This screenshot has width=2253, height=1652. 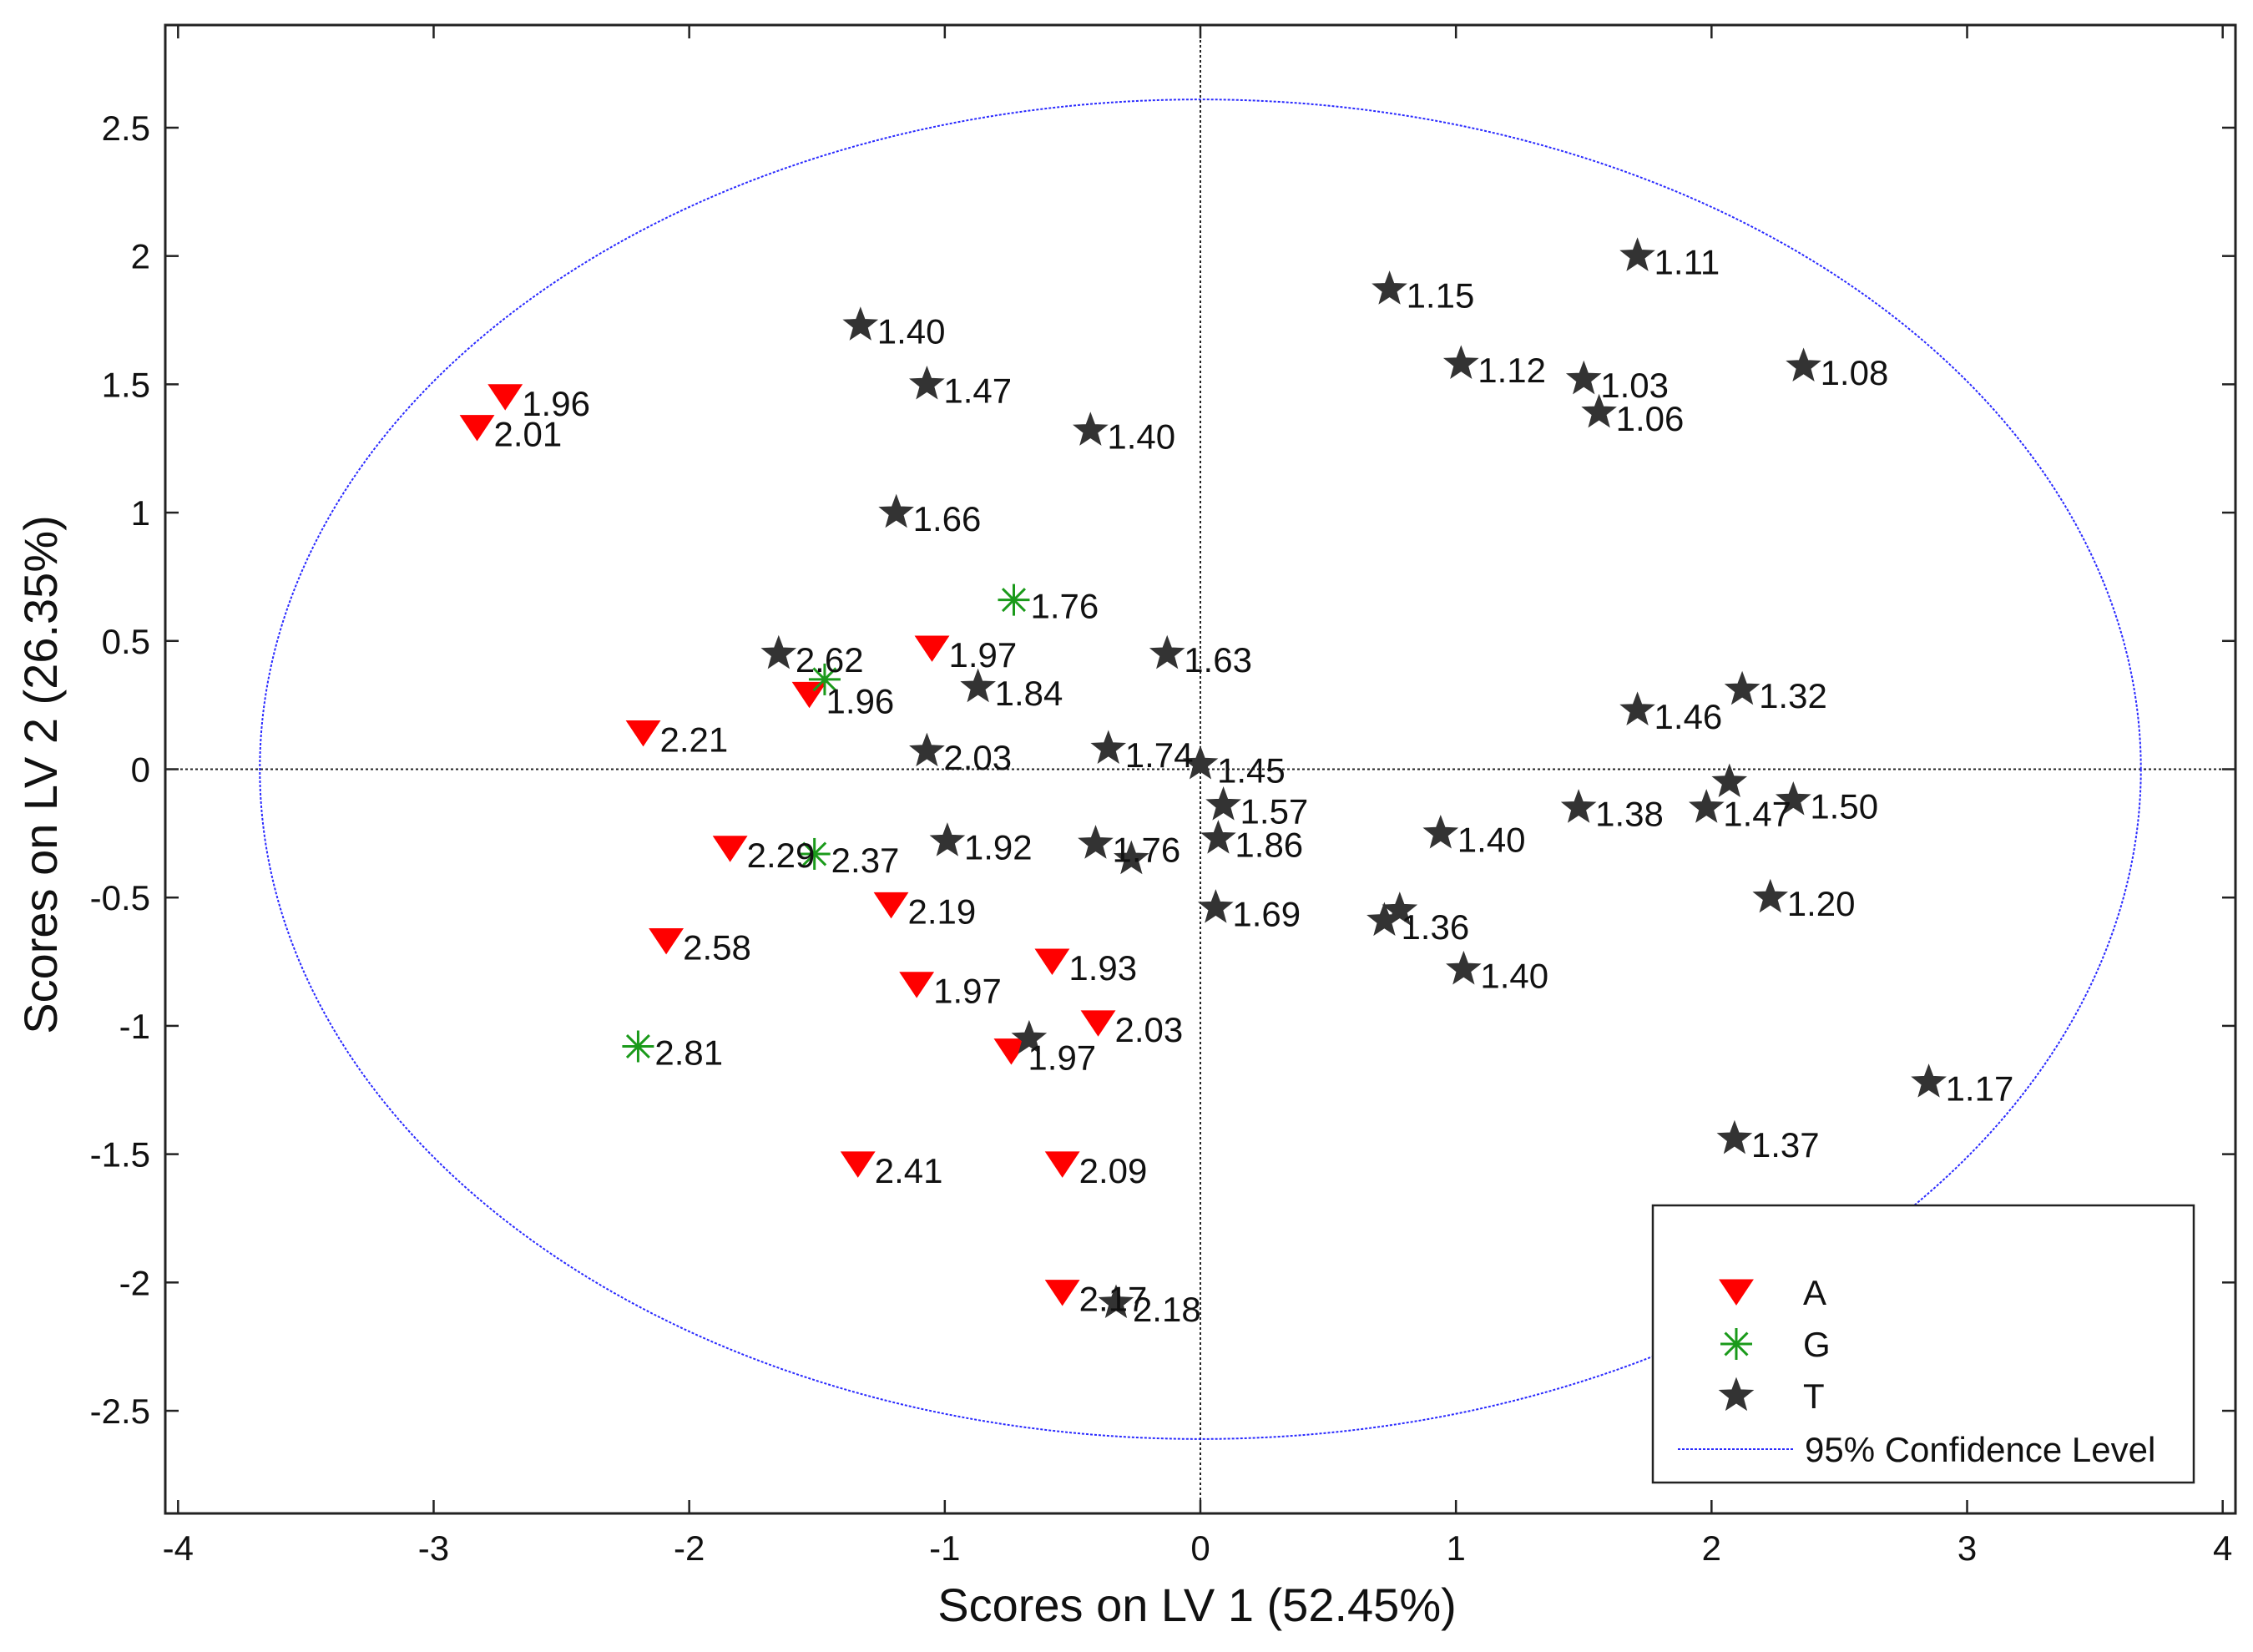 What do you see at coordinates (1634, 385) in the screenshot?
I see `point-label: 1.03` at bounding box center [1634, 385].